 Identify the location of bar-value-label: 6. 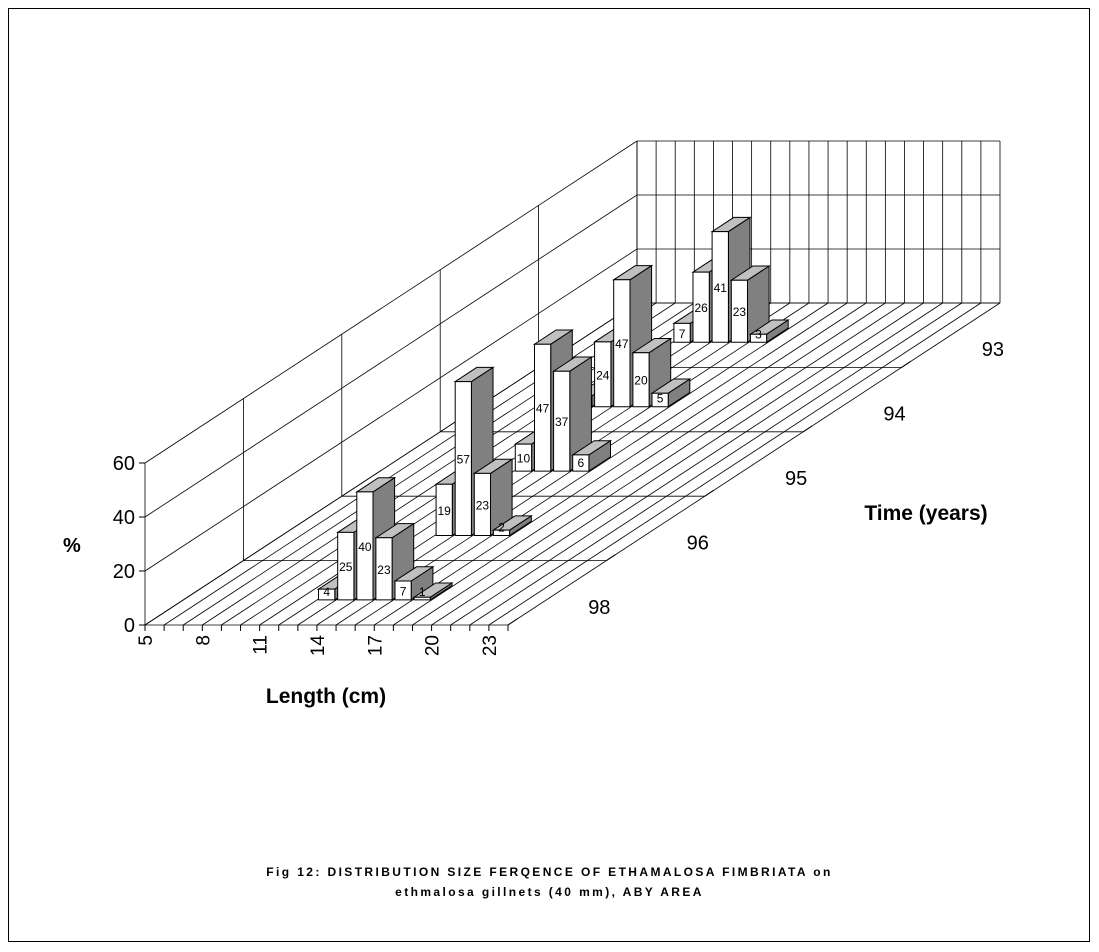
(580, 463).